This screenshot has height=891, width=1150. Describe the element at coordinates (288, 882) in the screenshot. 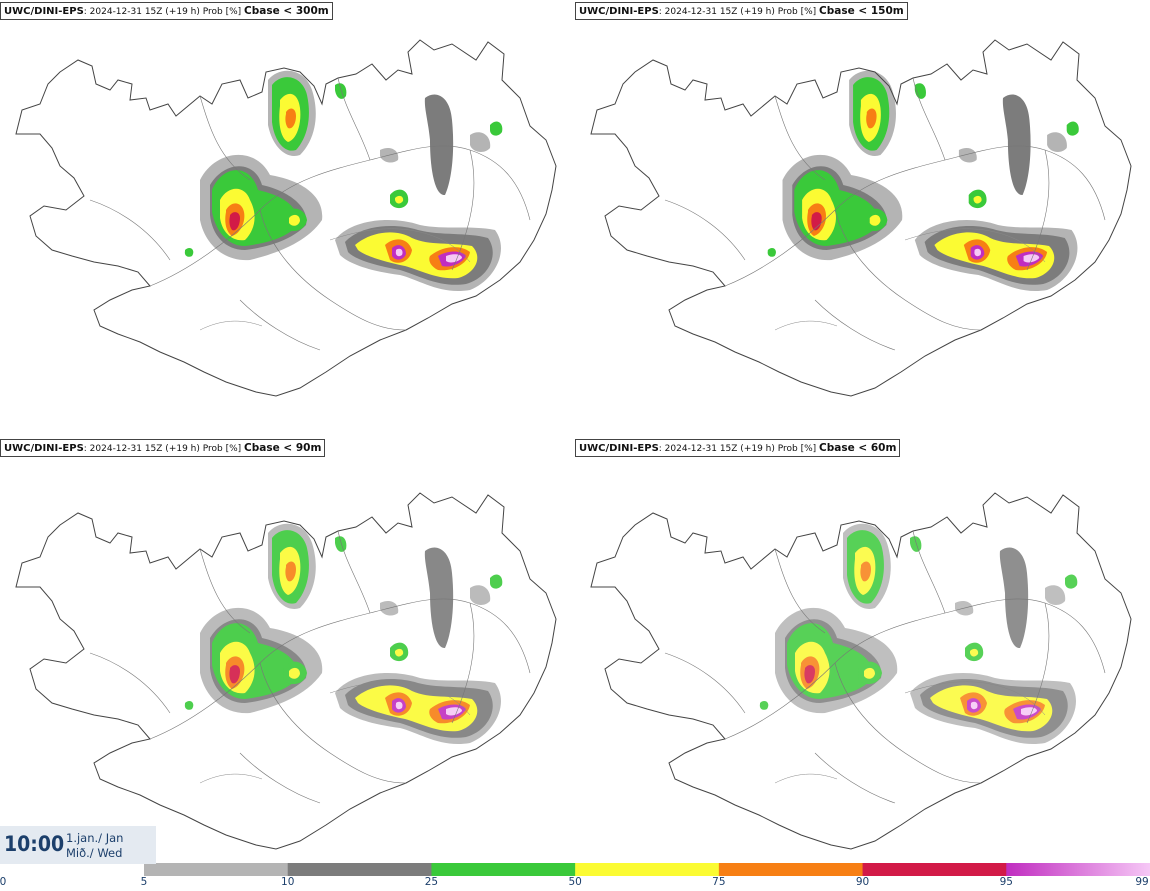

I see `colorbar-tick-10: 10` at that location.